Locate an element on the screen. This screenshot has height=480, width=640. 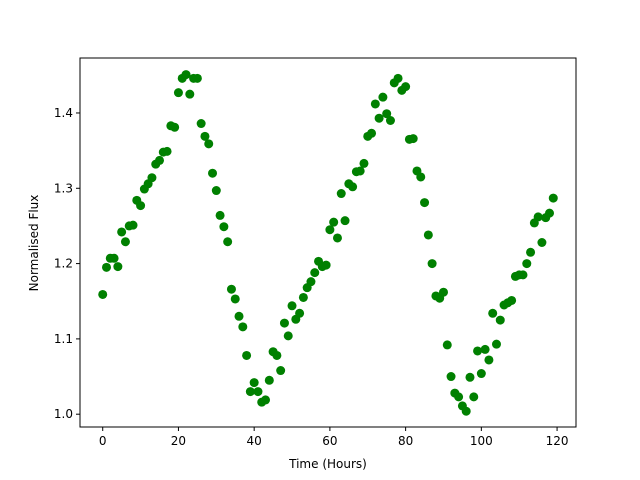
x-axis-label: Time (Hours) is located at coordinates (327, 464).